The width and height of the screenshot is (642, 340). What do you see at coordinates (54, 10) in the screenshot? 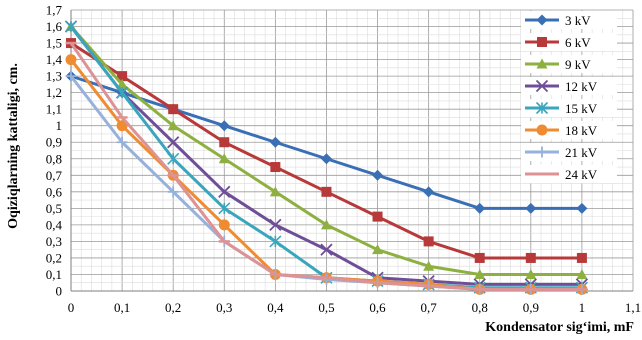
I see `y-tick-label: 1,7` at bounding box center [54, 10].